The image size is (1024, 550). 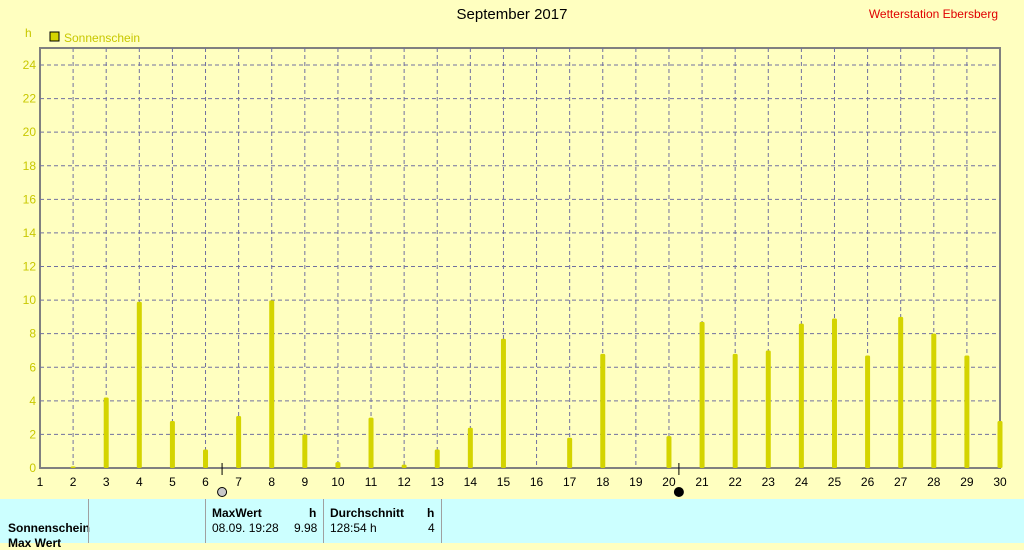 I want to click on y-tick-label: 4, so click(x=32, y=401).